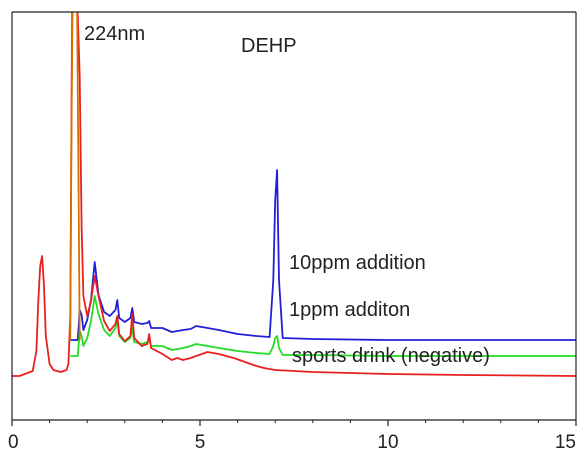  What do you see at coordinates (292, 436) in the screenshot?
I see `tick-layer: 0 5 10 15` at bounding box center [292, 436].